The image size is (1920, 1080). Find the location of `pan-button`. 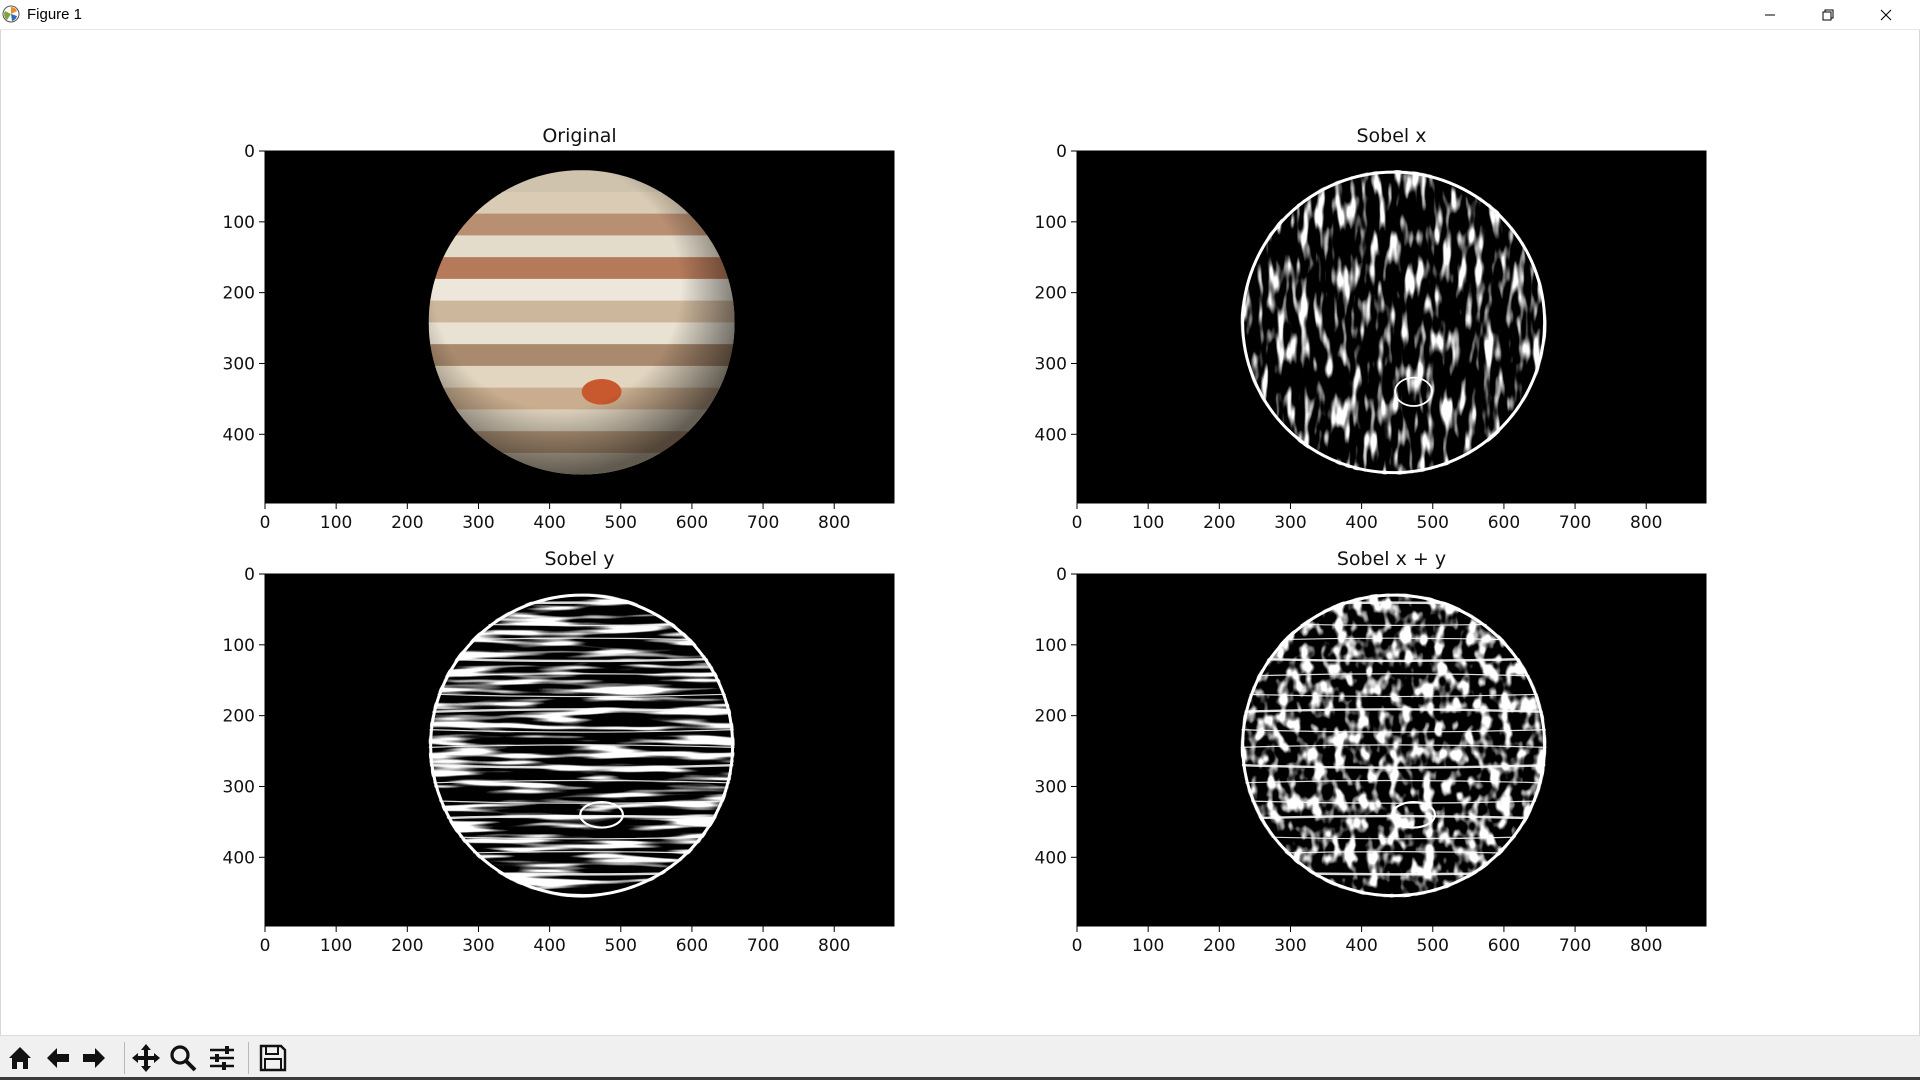

pan-button is located at coordinates (146, 1058).